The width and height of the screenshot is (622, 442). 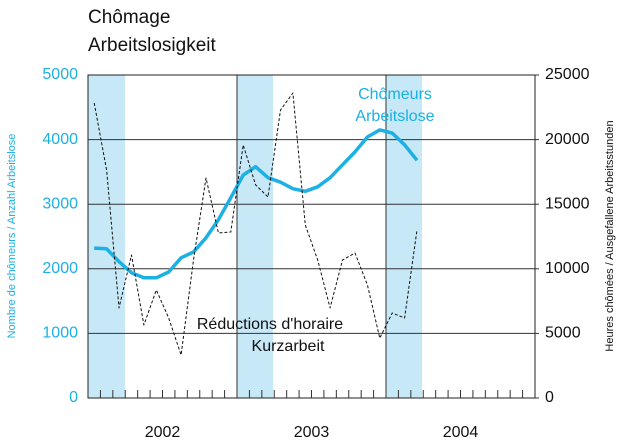 I want to click on y-tick-label: 2000, so click(x=60, y=268).